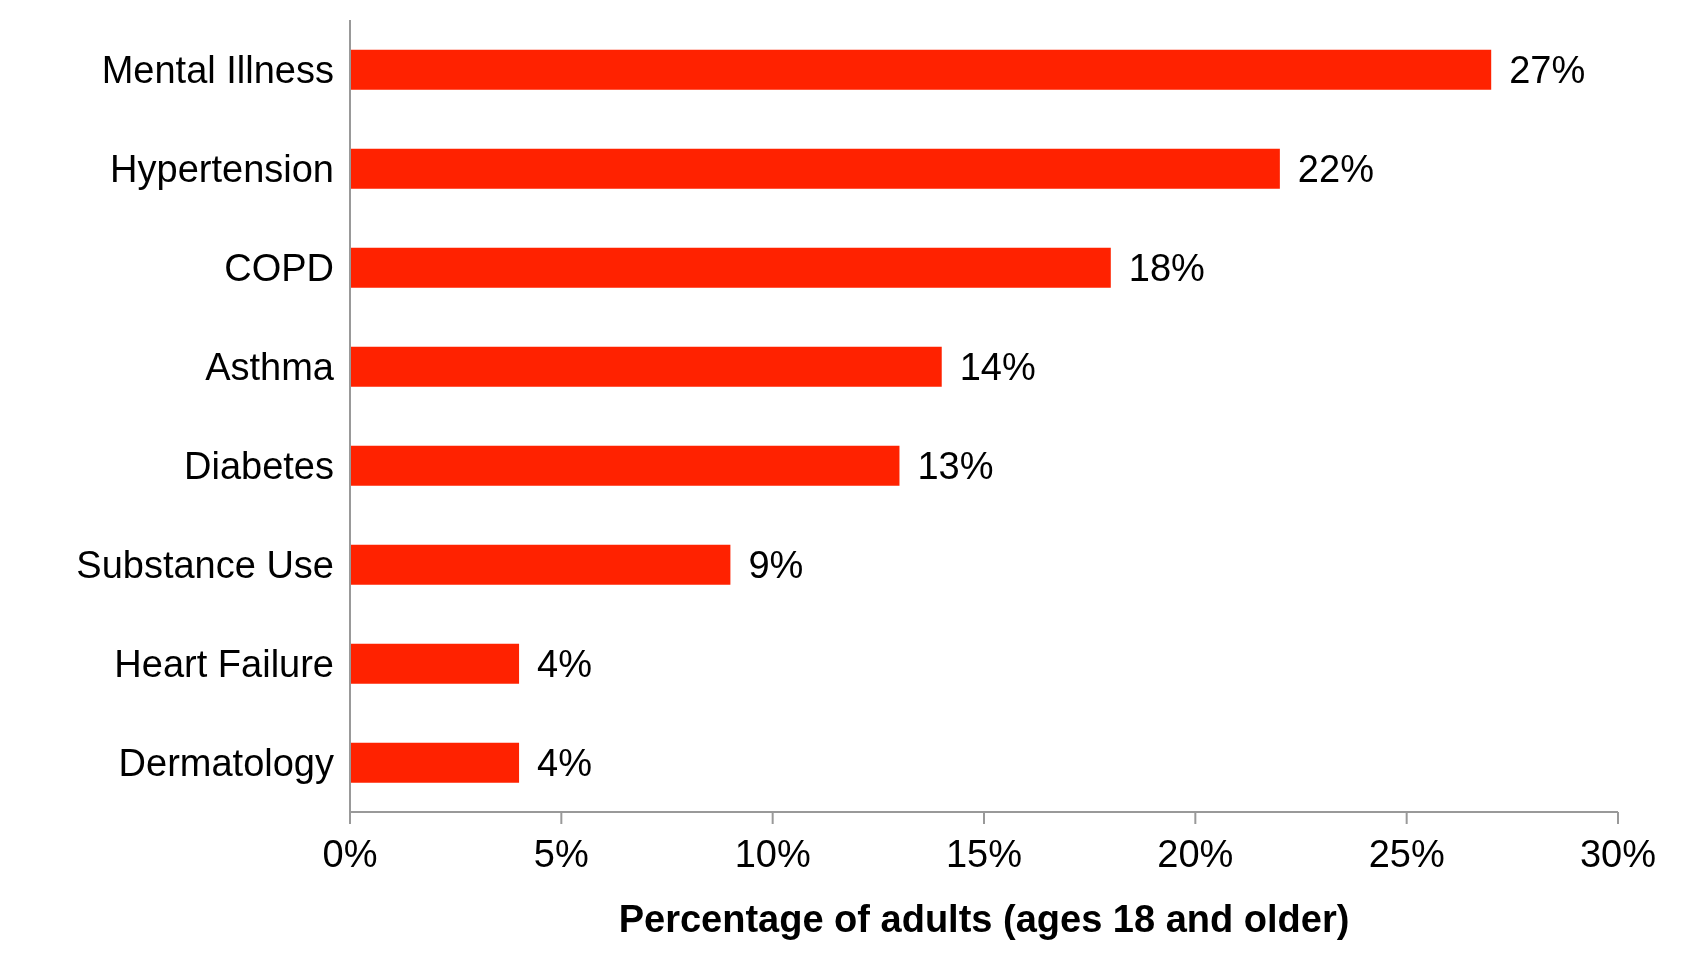 This screenshot has height=960, width=1692. I want to click on y-tick-label: Substance Use, so click(205, 564).